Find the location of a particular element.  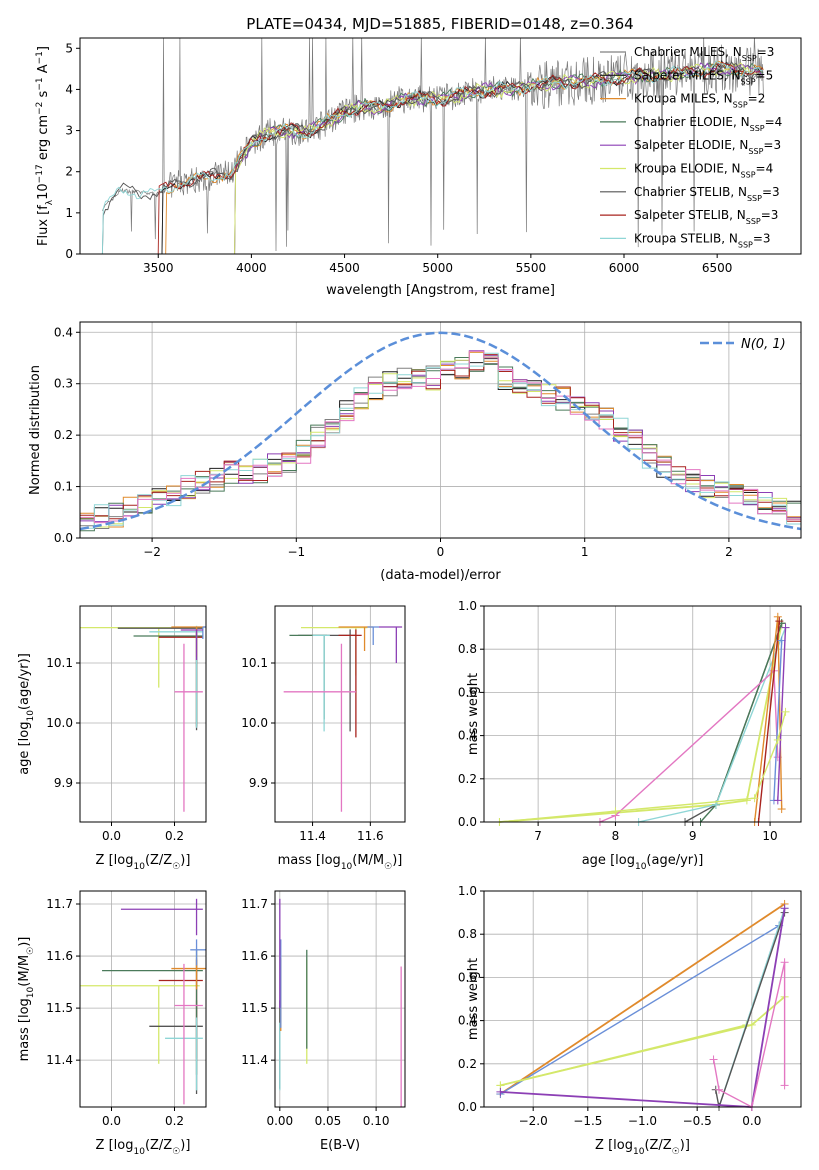

ageZ-ylabel: age [log10(age/yr)] is located at coordinates (26, 714).